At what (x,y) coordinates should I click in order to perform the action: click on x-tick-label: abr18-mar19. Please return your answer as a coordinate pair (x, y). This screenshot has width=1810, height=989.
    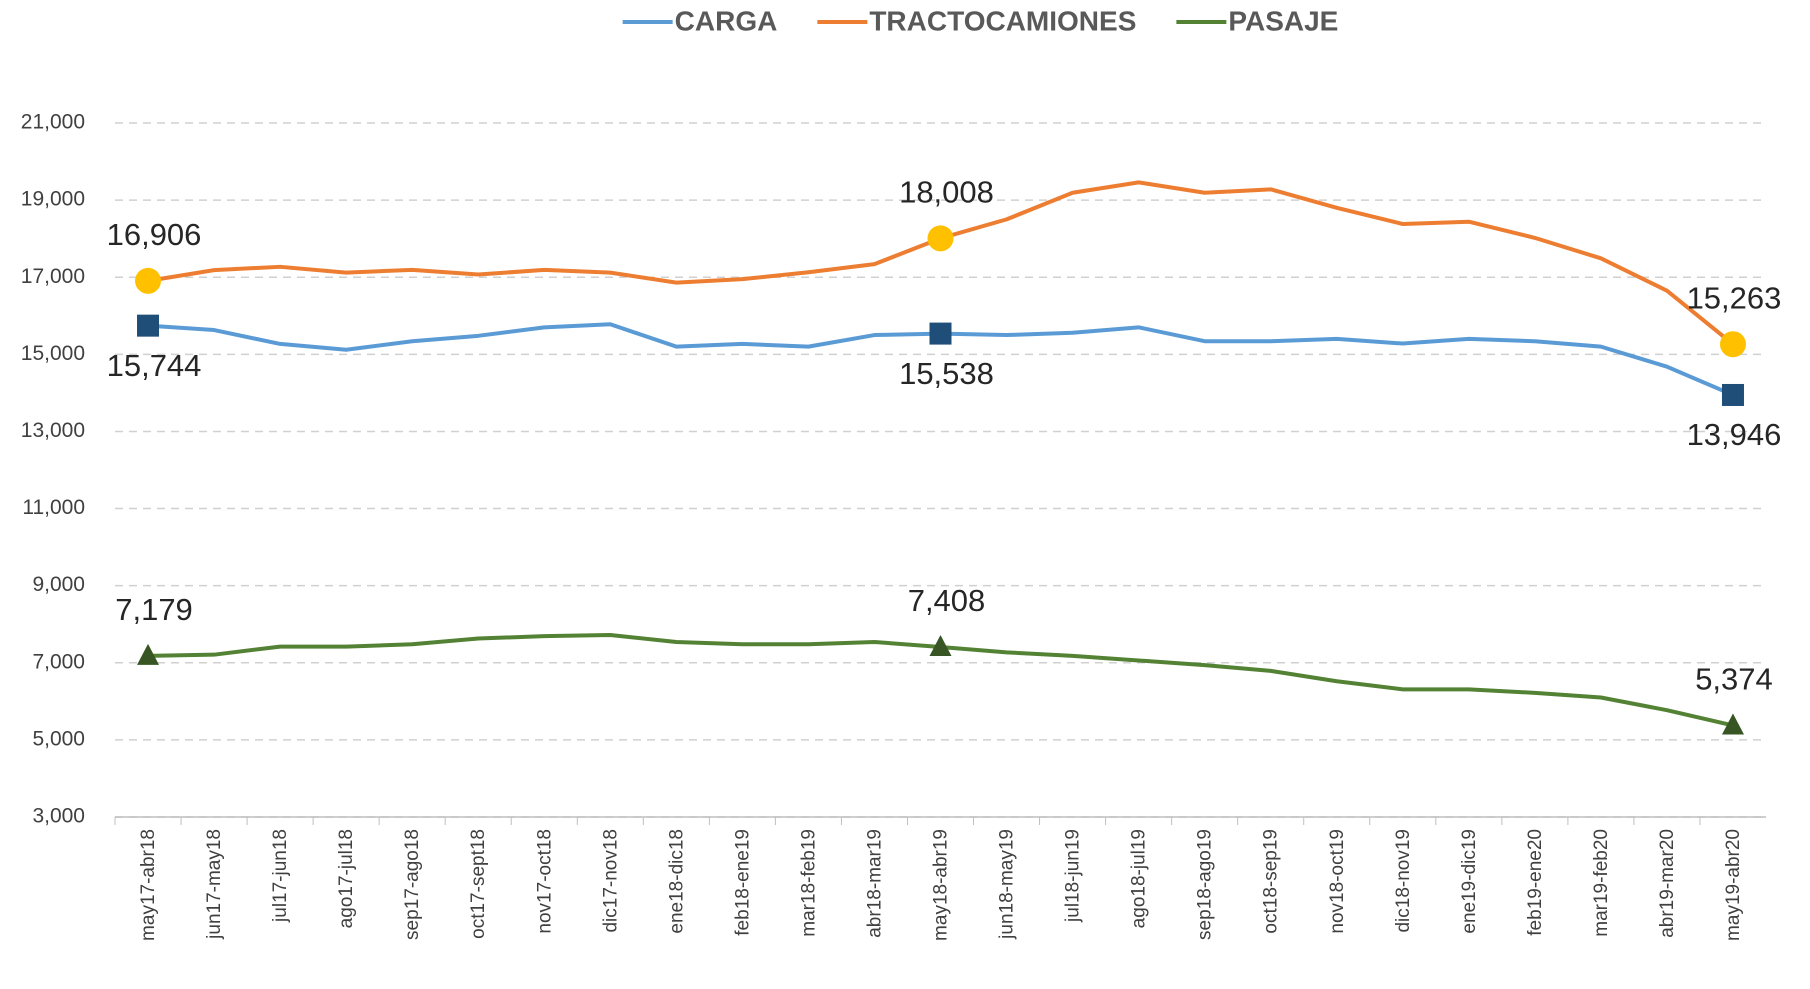
    Looking at the image, I should click on (874, 883).